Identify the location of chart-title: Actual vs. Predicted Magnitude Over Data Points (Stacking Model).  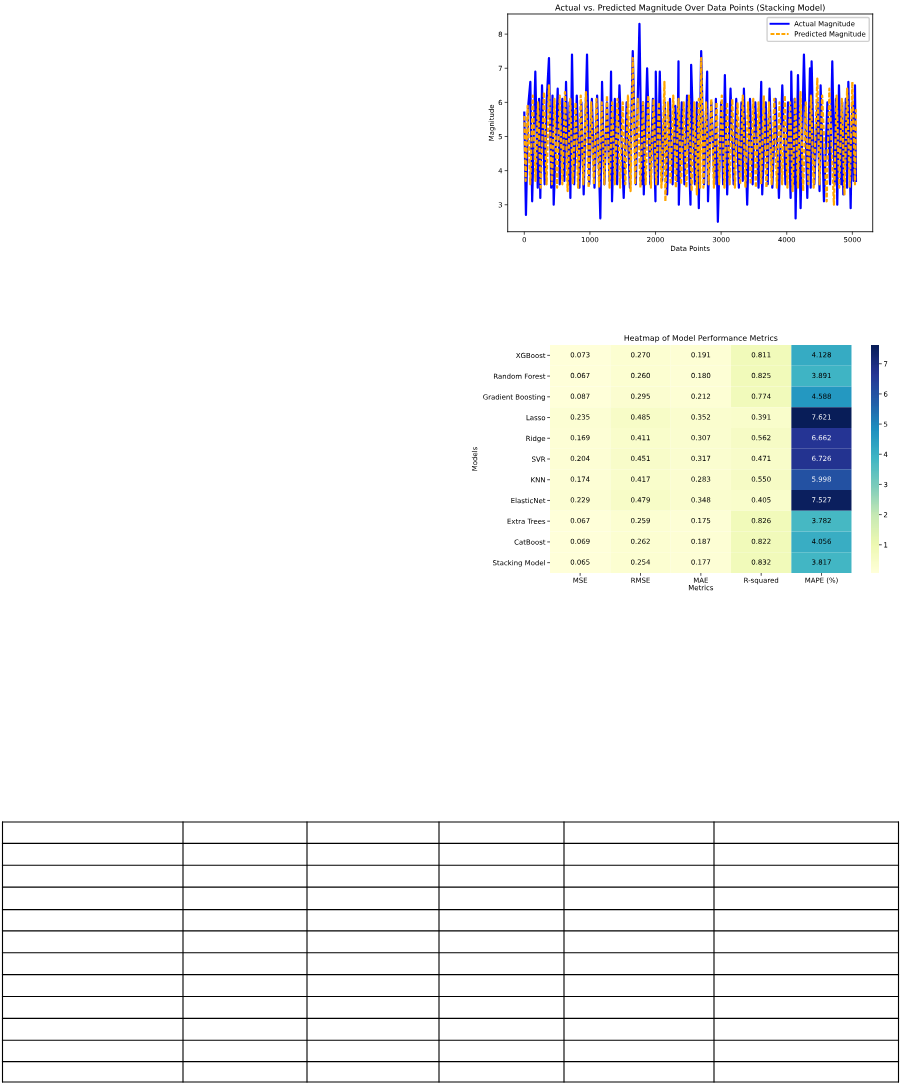
(690, 8).